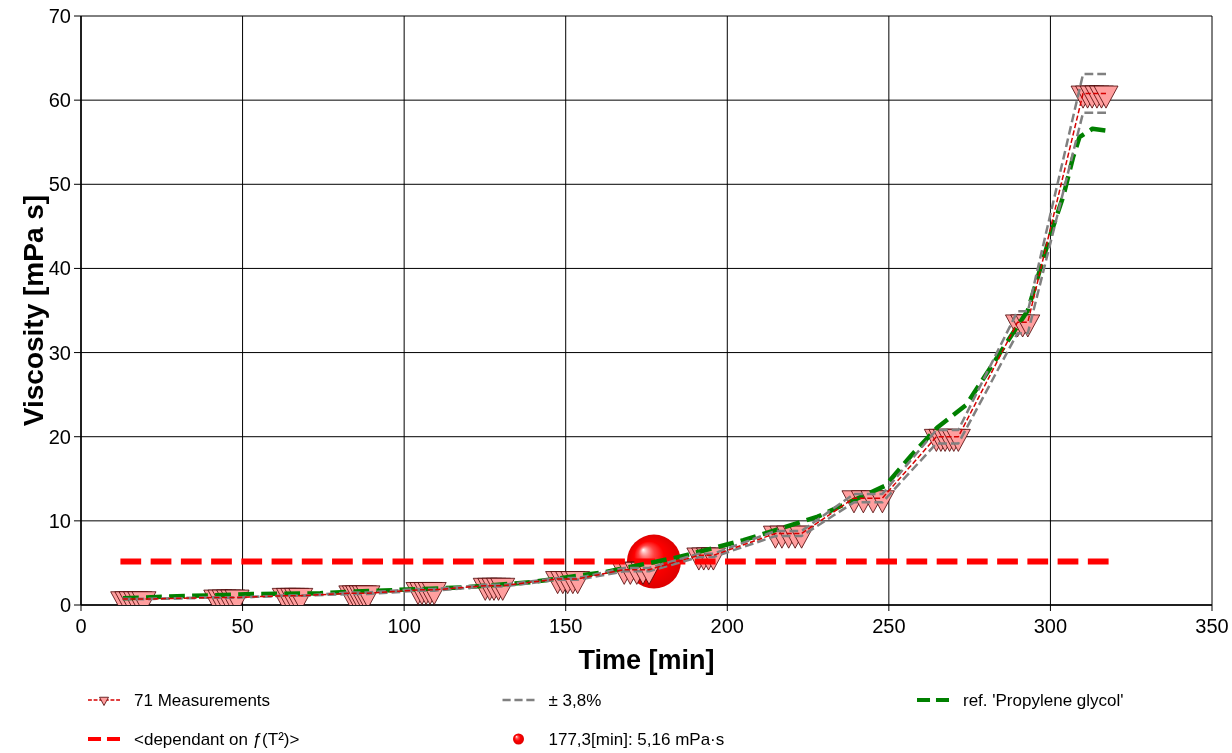 The width and height of the screenshot is (1232, 753). Describe the element at coordinates (59, 520) in the screenshot. I see `y-tick-label: 10` at that location.